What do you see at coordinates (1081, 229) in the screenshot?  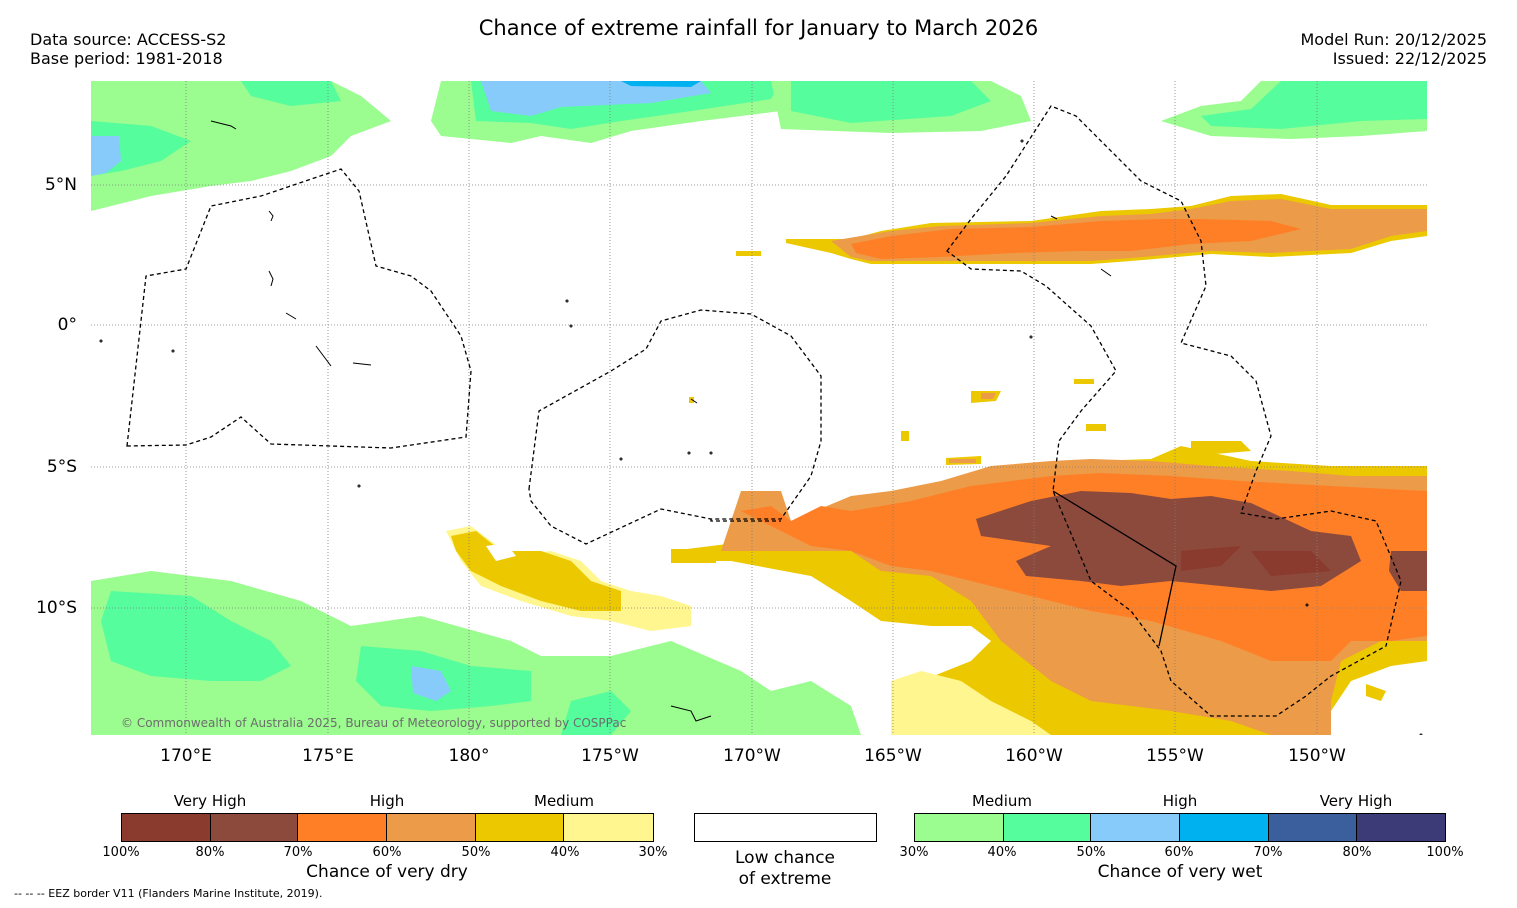 I see `dry-band-north` at bounding box center [1081, 229].